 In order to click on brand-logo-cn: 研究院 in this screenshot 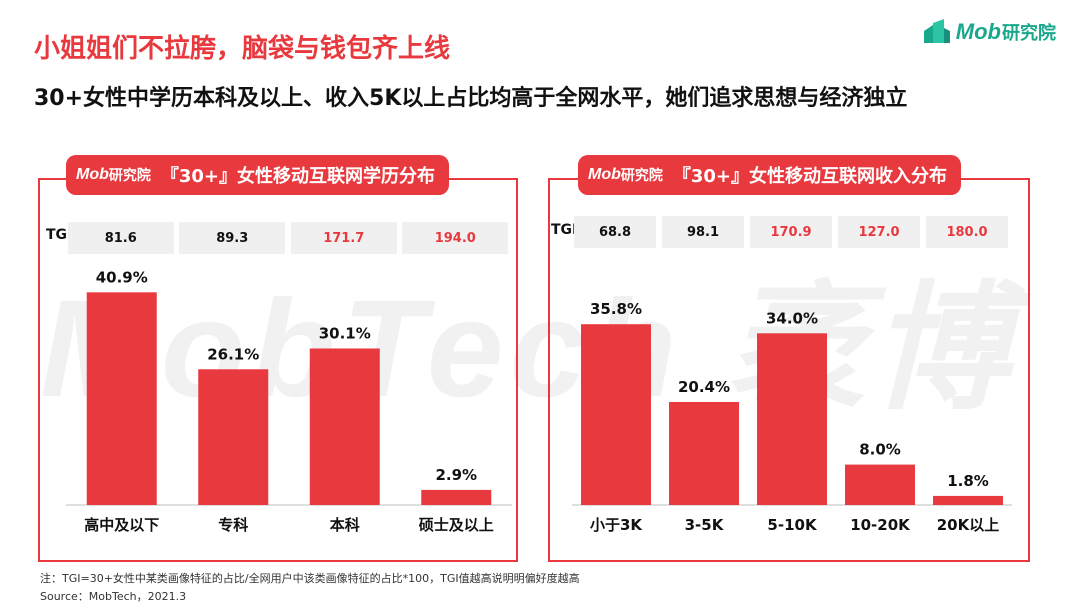, I will do `click(1029, 33)`.